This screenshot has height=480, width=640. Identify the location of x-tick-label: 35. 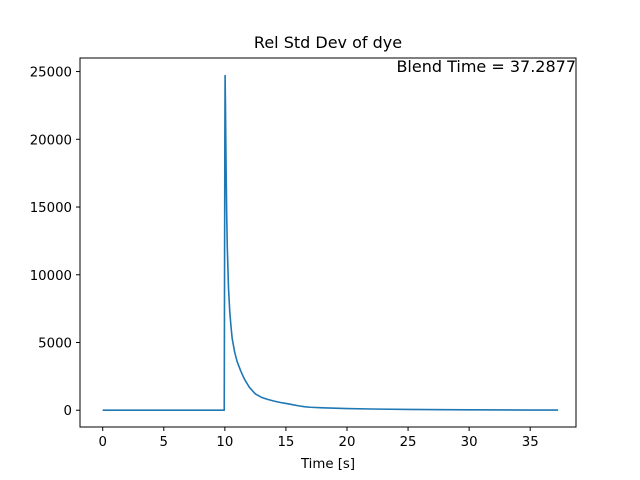
(530, 442).